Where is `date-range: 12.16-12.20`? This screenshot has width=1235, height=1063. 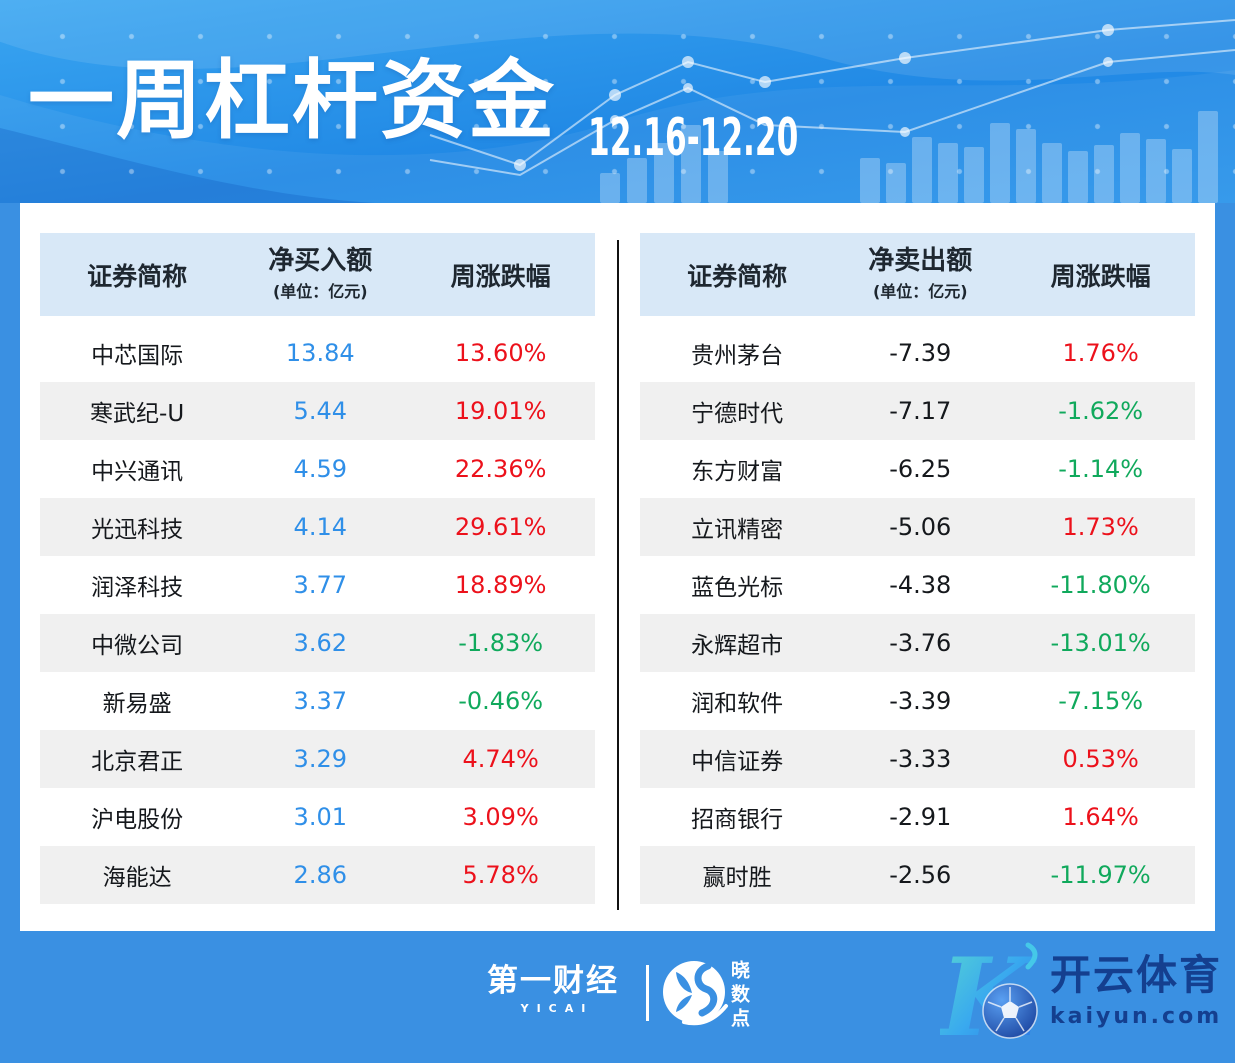 date-range: 12.16-12.20 is located at coordinates (693, 138).